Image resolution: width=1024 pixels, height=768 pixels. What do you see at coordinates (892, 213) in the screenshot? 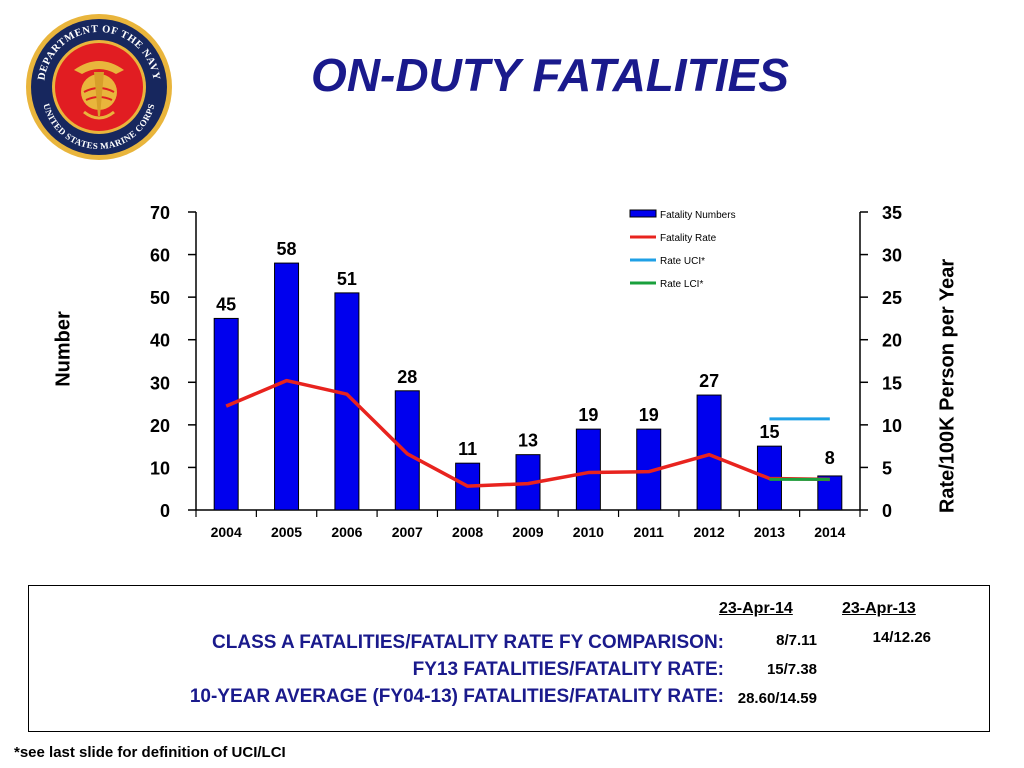
I see `y-right-tick-label: 35` at bounding box center [892, 213].